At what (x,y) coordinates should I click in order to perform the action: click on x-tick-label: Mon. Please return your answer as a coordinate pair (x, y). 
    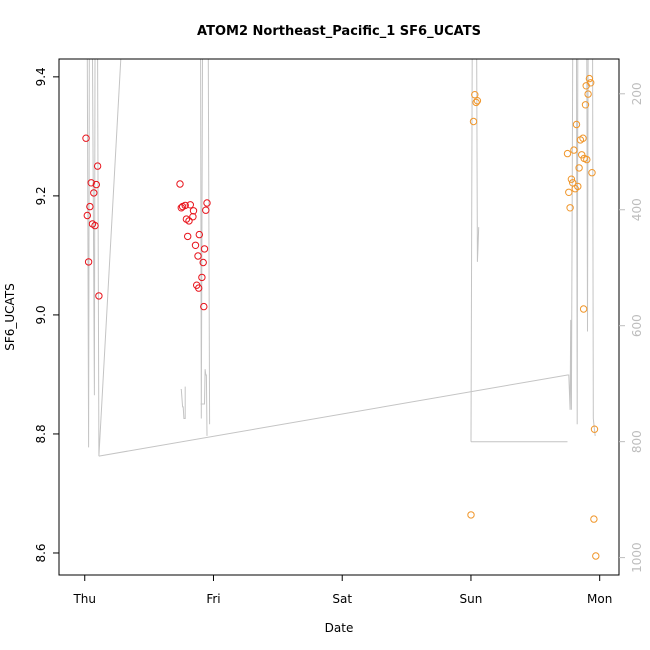
    Looking at the image, I should click on (599, 599).